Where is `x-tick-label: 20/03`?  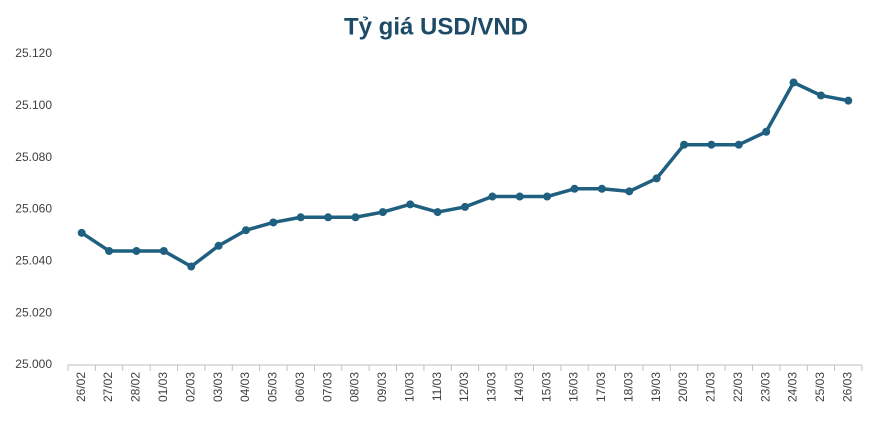
x-tick-label: 20/03 is located at coordinates (683, 387).